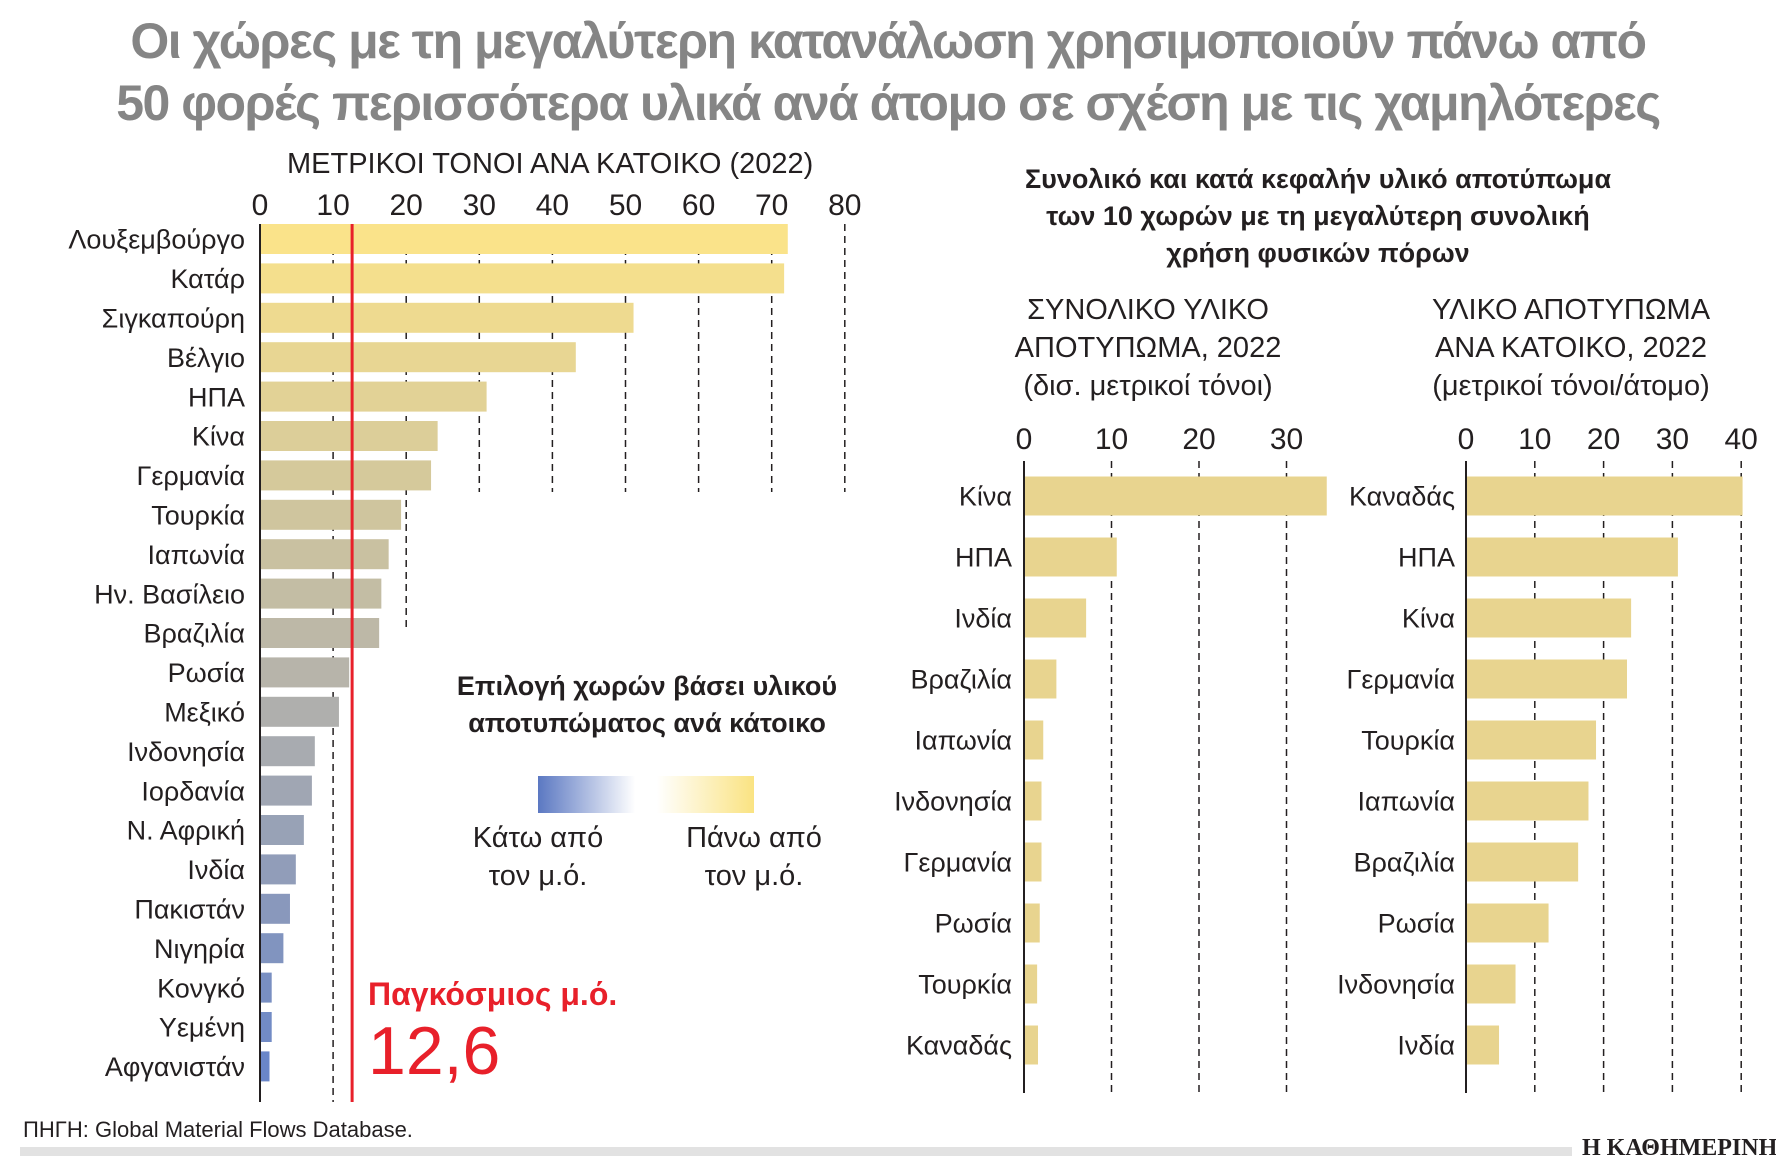  Describe the element at coordinates (538, 876) in the screenshot. I see `legend-below-line-2: τον μ.ό.` at that location.